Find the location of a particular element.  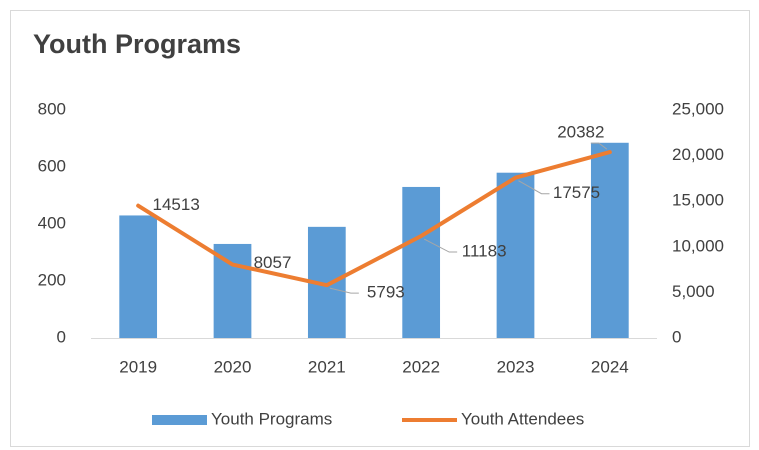

y2-tick-label: 10,000 is located at coordinates (698, 245).